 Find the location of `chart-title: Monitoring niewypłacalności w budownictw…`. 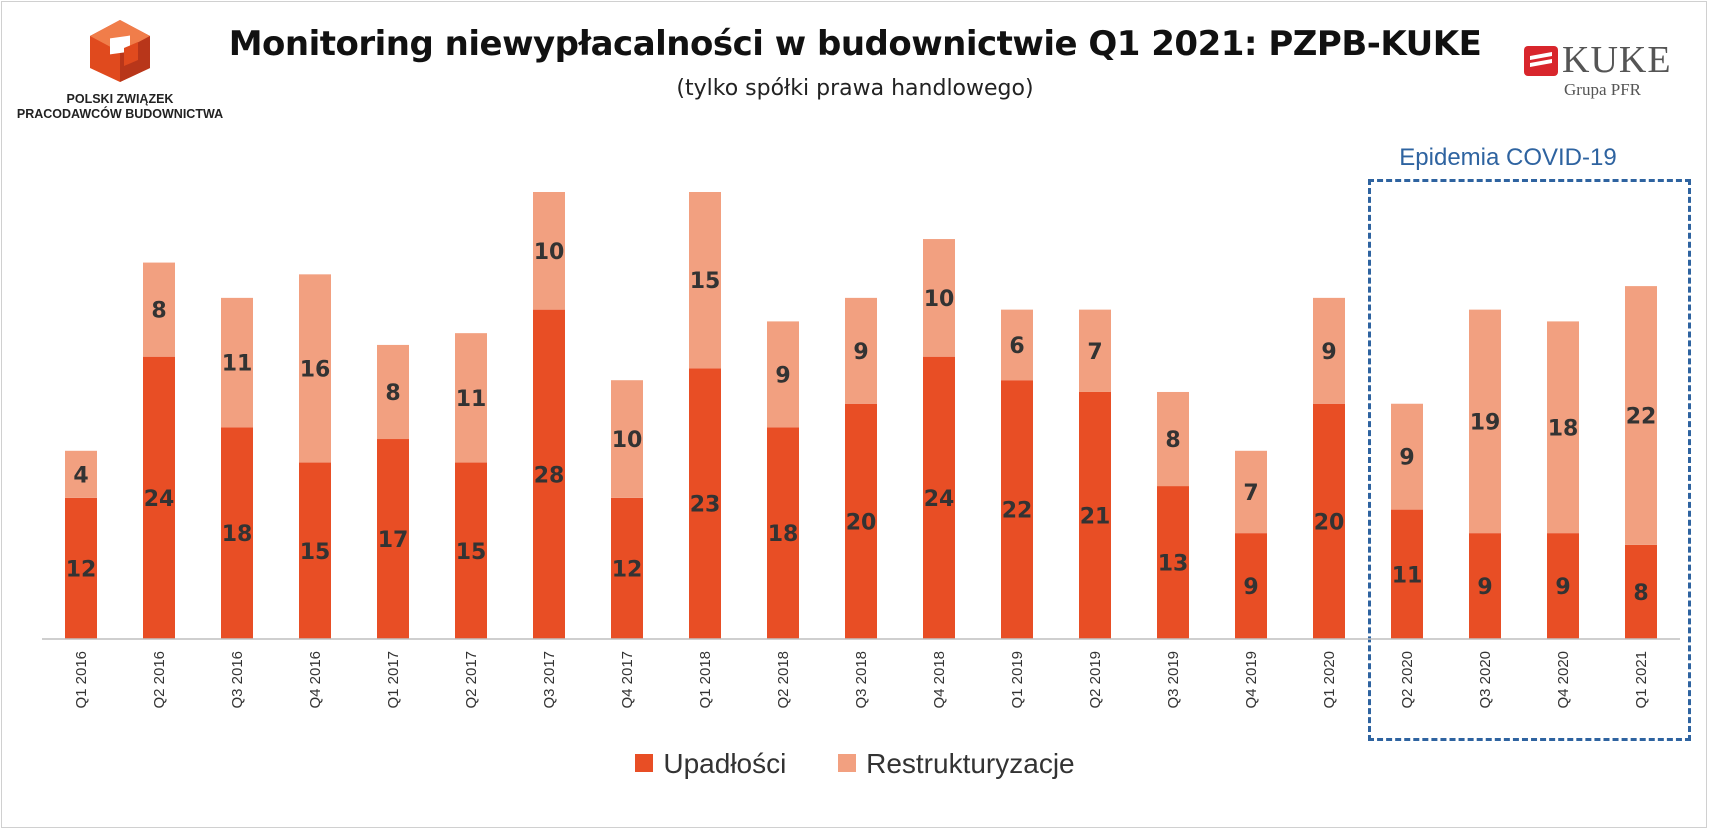

chart-title: Monitoring niewypłacalności w budownictw… is located at coordinates (855, 44).